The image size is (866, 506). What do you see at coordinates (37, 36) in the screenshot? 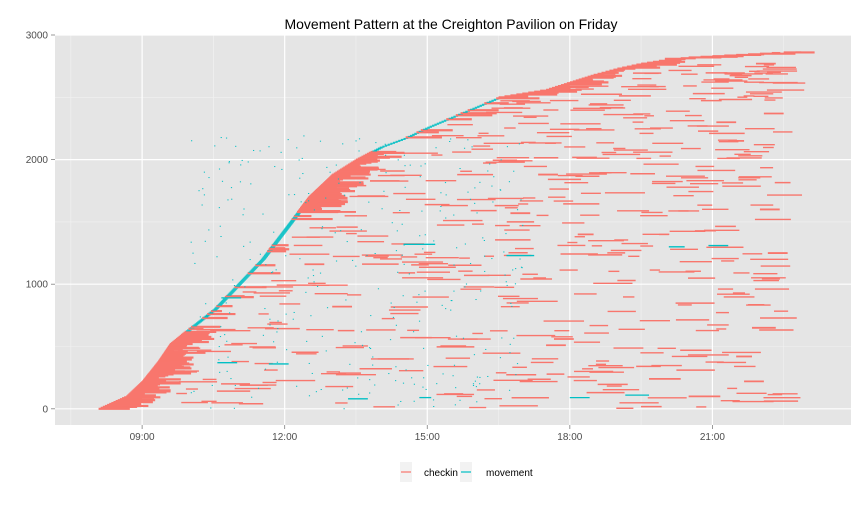
I see `y-tick-label: 3000` at bounding box center [37, 36].